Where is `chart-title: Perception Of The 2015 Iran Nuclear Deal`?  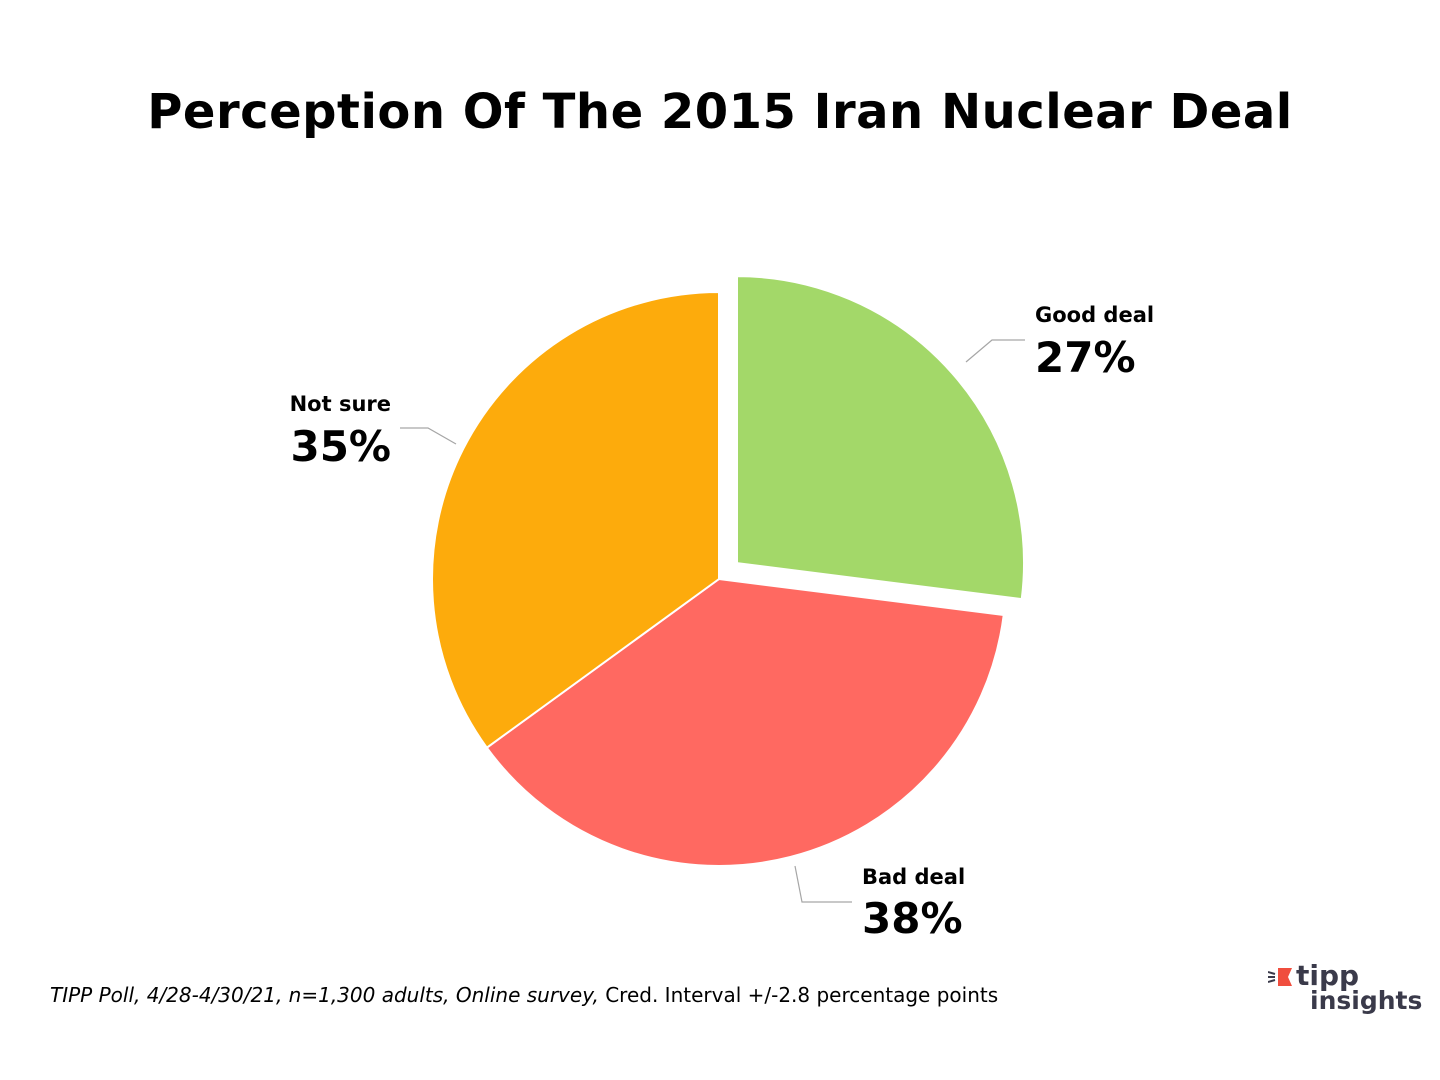
chart-title: Perception Of The 2015 Iran Nuclear Deal is located at coordinates (720, 112).